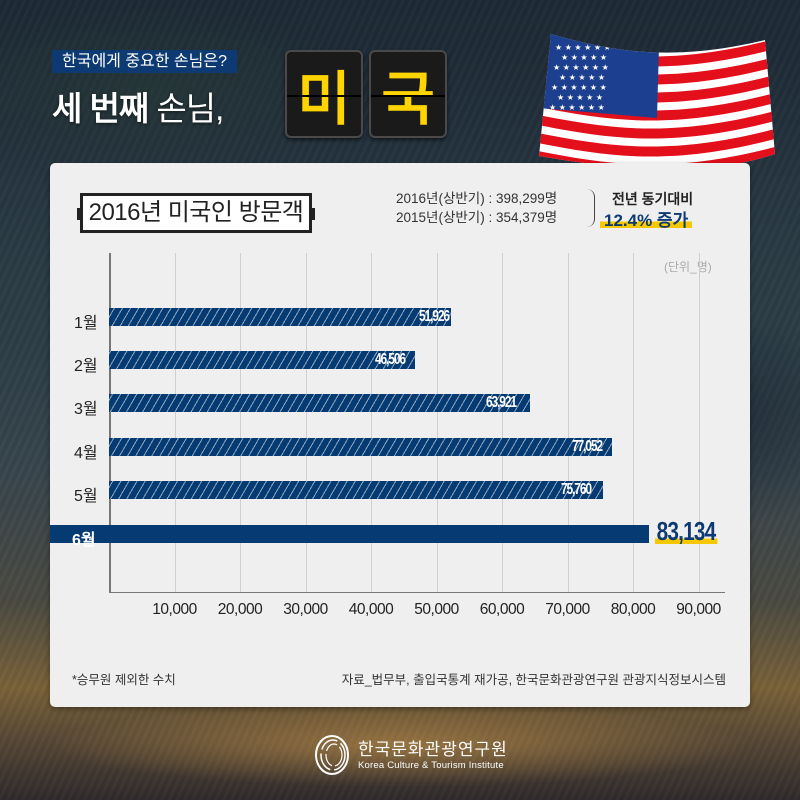 The height and width of the screenshot is (800, 800). Describe the element at coordinates (477, 217) in the screenshot. I see `stat-2015: 2015년(상반기) : 354,379명` at that location.